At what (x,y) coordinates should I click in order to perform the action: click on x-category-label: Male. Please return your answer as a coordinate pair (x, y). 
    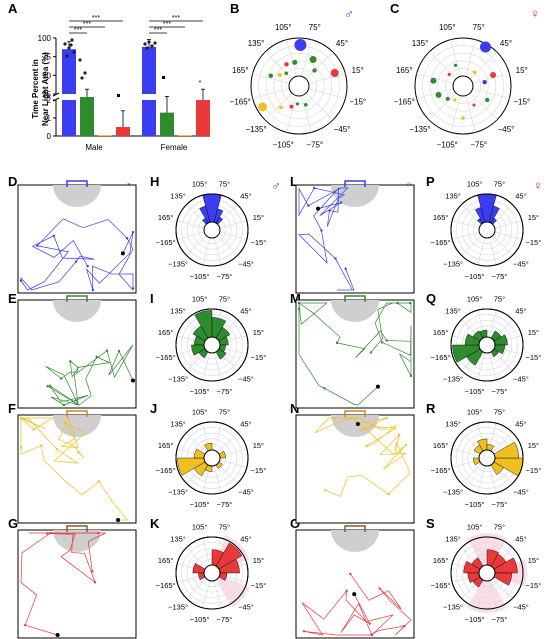
    Looking at the image, I should click on (94, 147).